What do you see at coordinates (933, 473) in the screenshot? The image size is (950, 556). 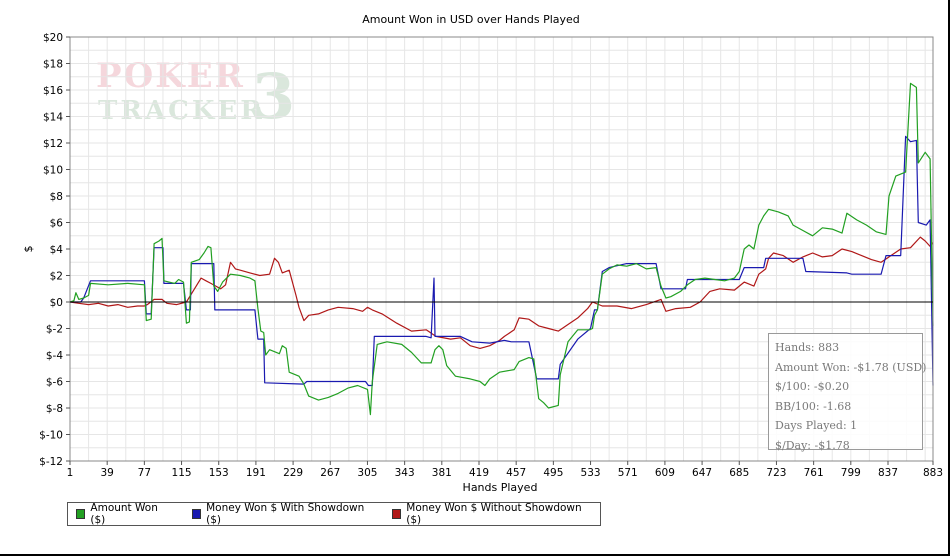 I see `x-tick-label: 883` at bounding box center [933, 473].